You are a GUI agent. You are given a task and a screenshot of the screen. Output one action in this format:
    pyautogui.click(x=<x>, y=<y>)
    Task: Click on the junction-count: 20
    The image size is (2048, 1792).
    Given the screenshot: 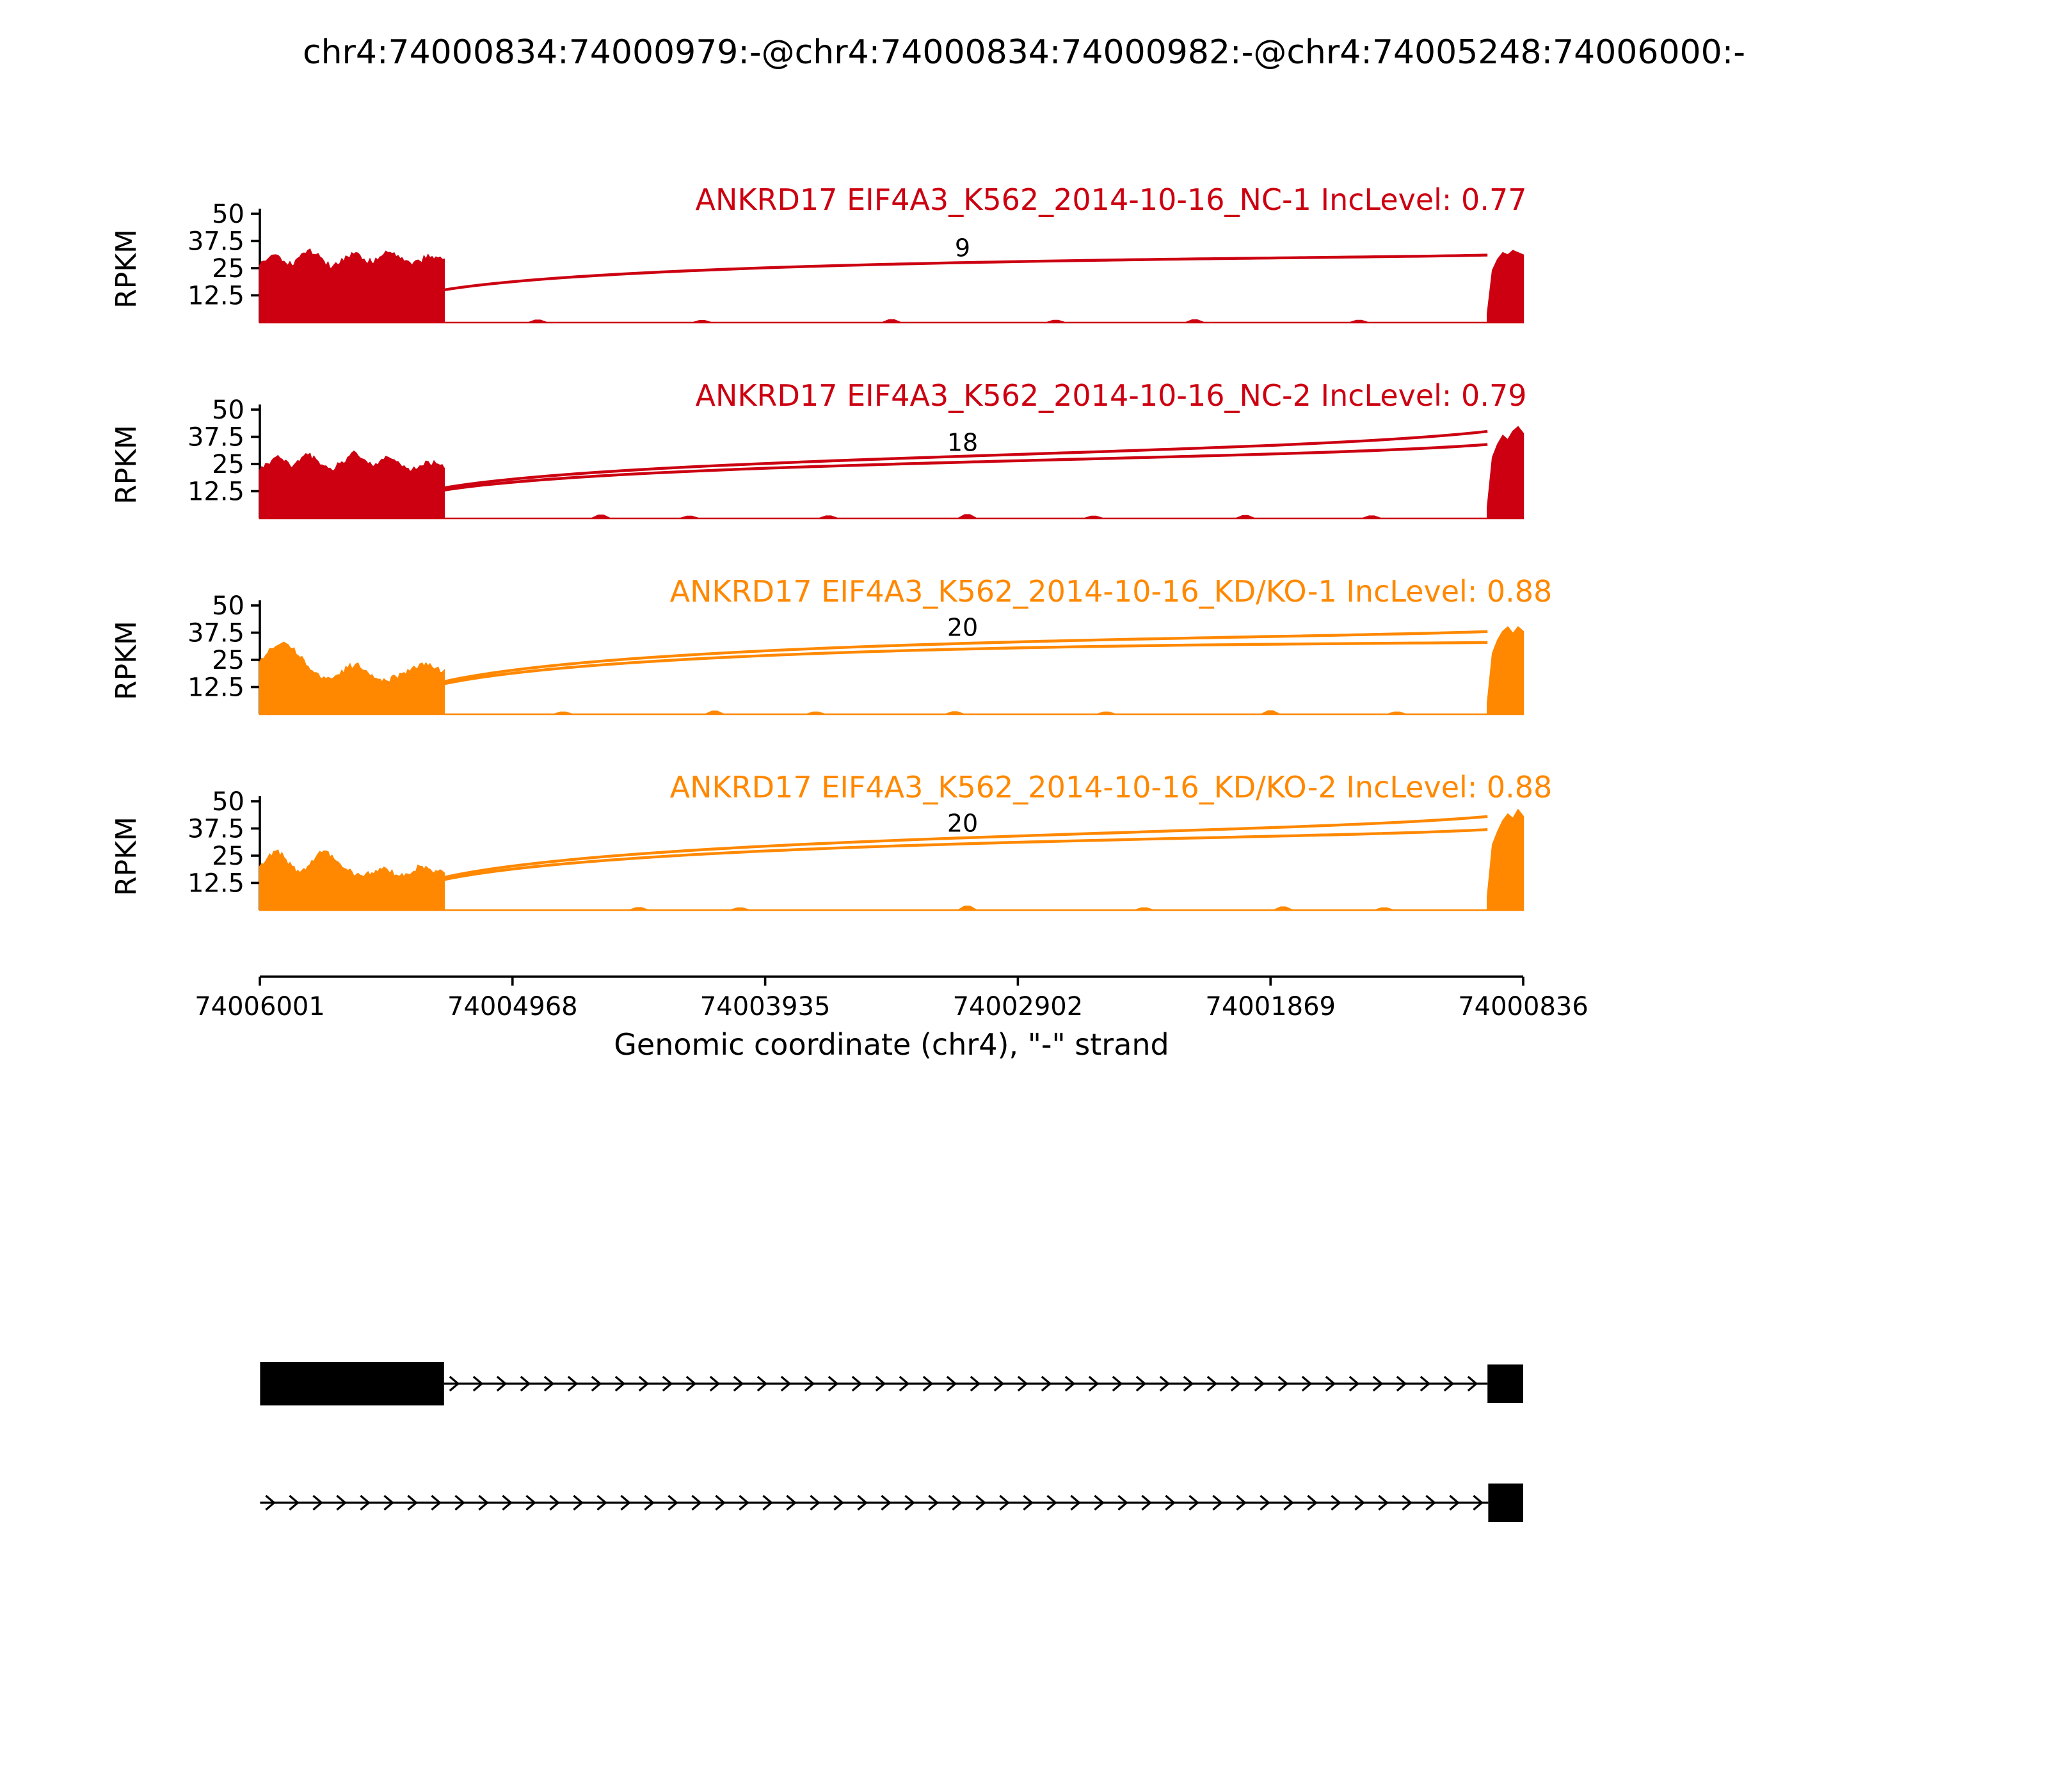 What is the action you would take?
    pyautogui.click(x=962, y=628)
    